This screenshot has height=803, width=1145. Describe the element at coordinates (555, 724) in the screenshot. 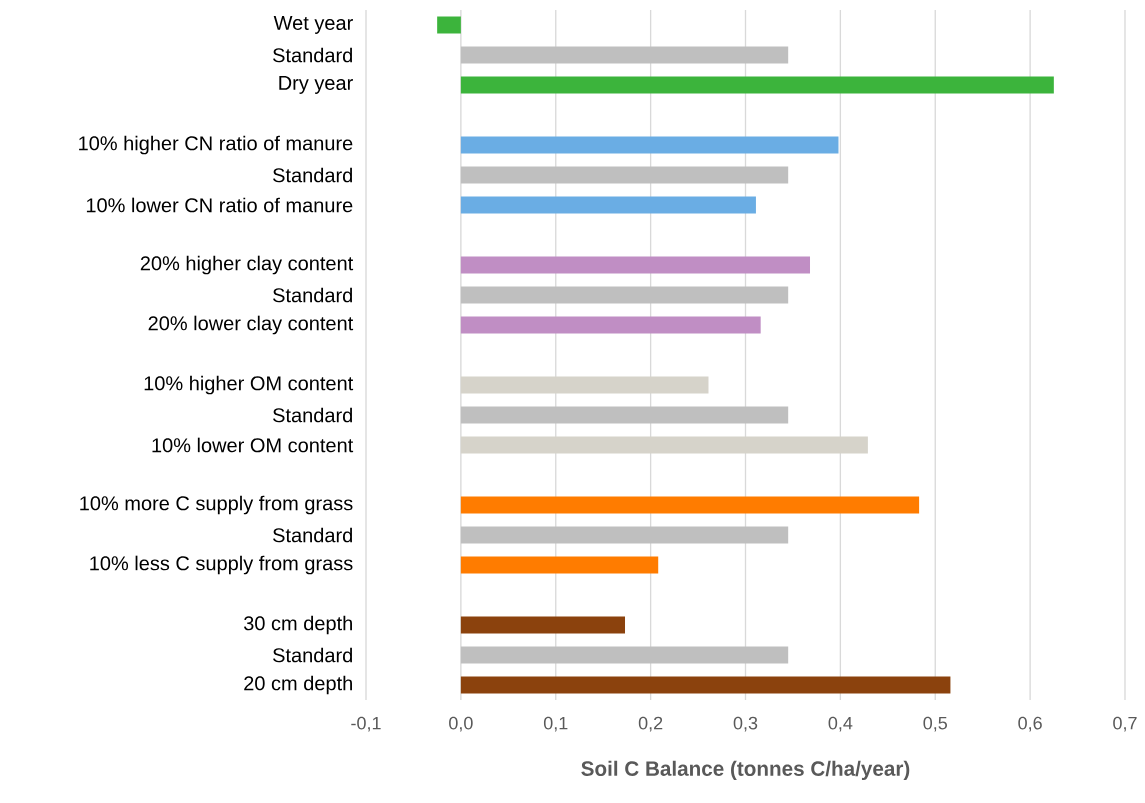

I see `x-tick-label: 0,1` at that location.